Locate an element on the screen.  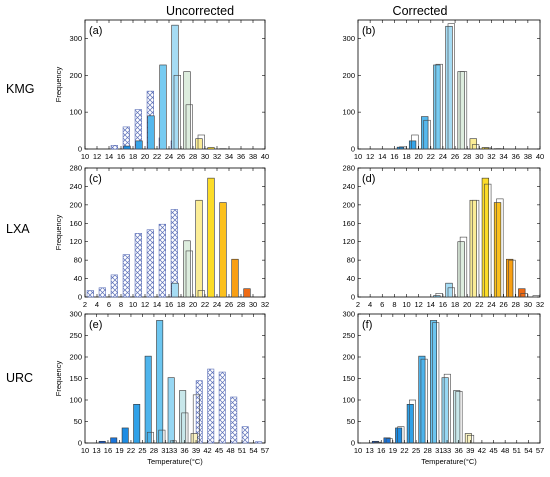
y-tick-label: 300 is located at coordinates (75, 38).